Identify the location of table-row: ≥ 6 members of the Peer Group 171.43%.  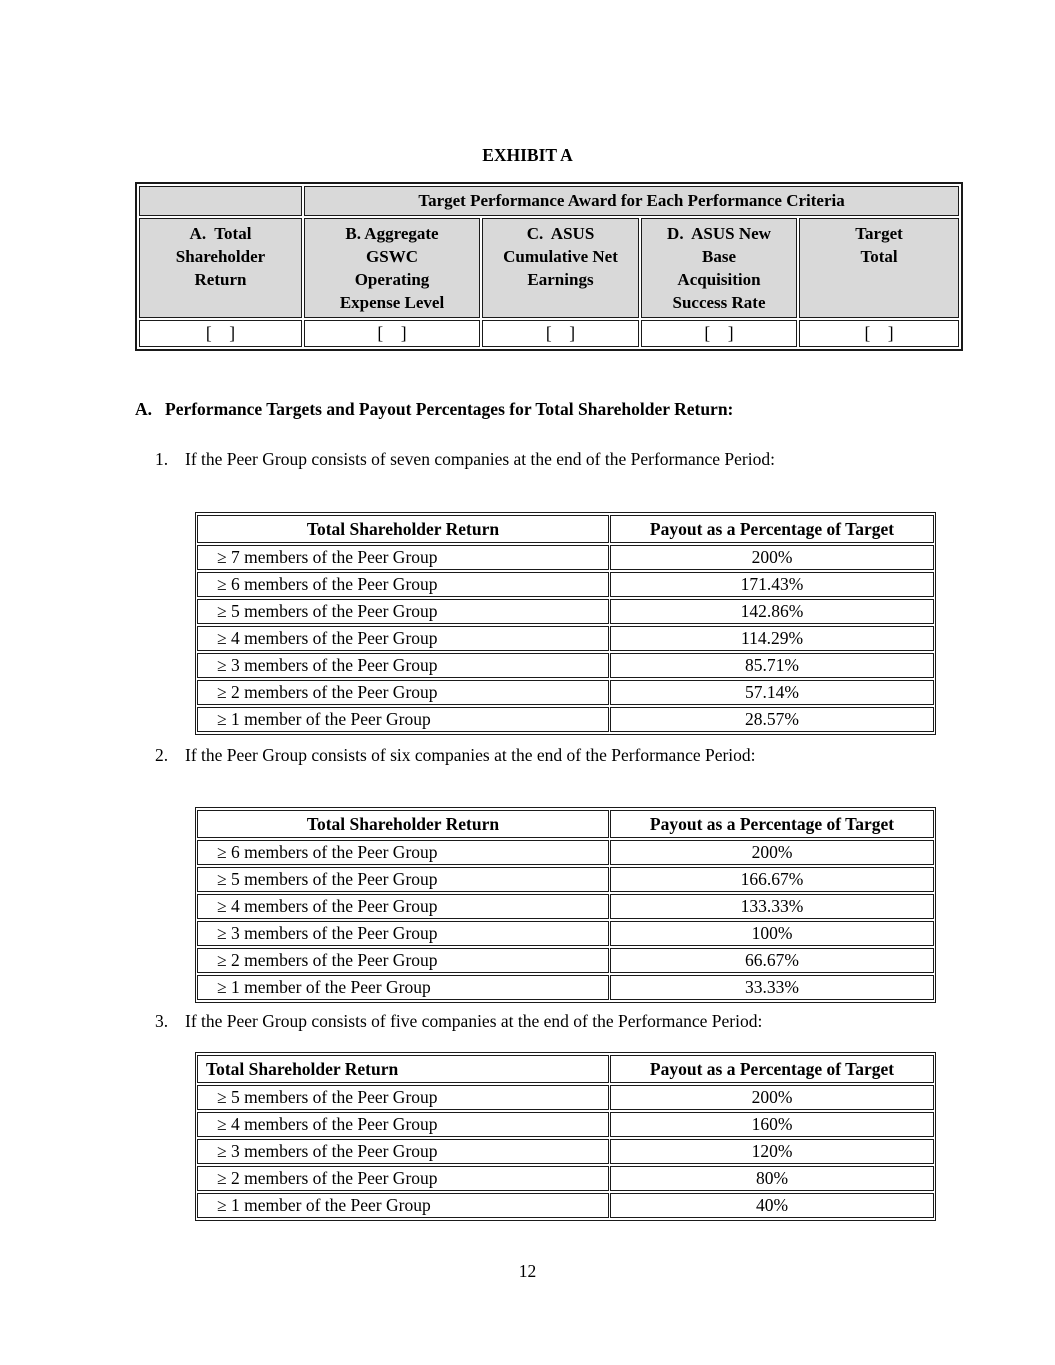
(565, 584).